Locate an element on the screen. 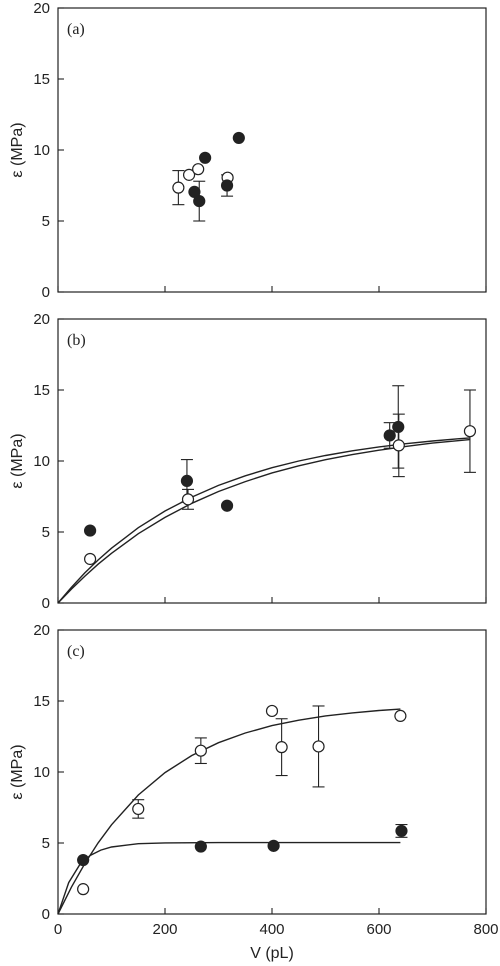  panel-label: (c) is located at coordinates (76, 651).